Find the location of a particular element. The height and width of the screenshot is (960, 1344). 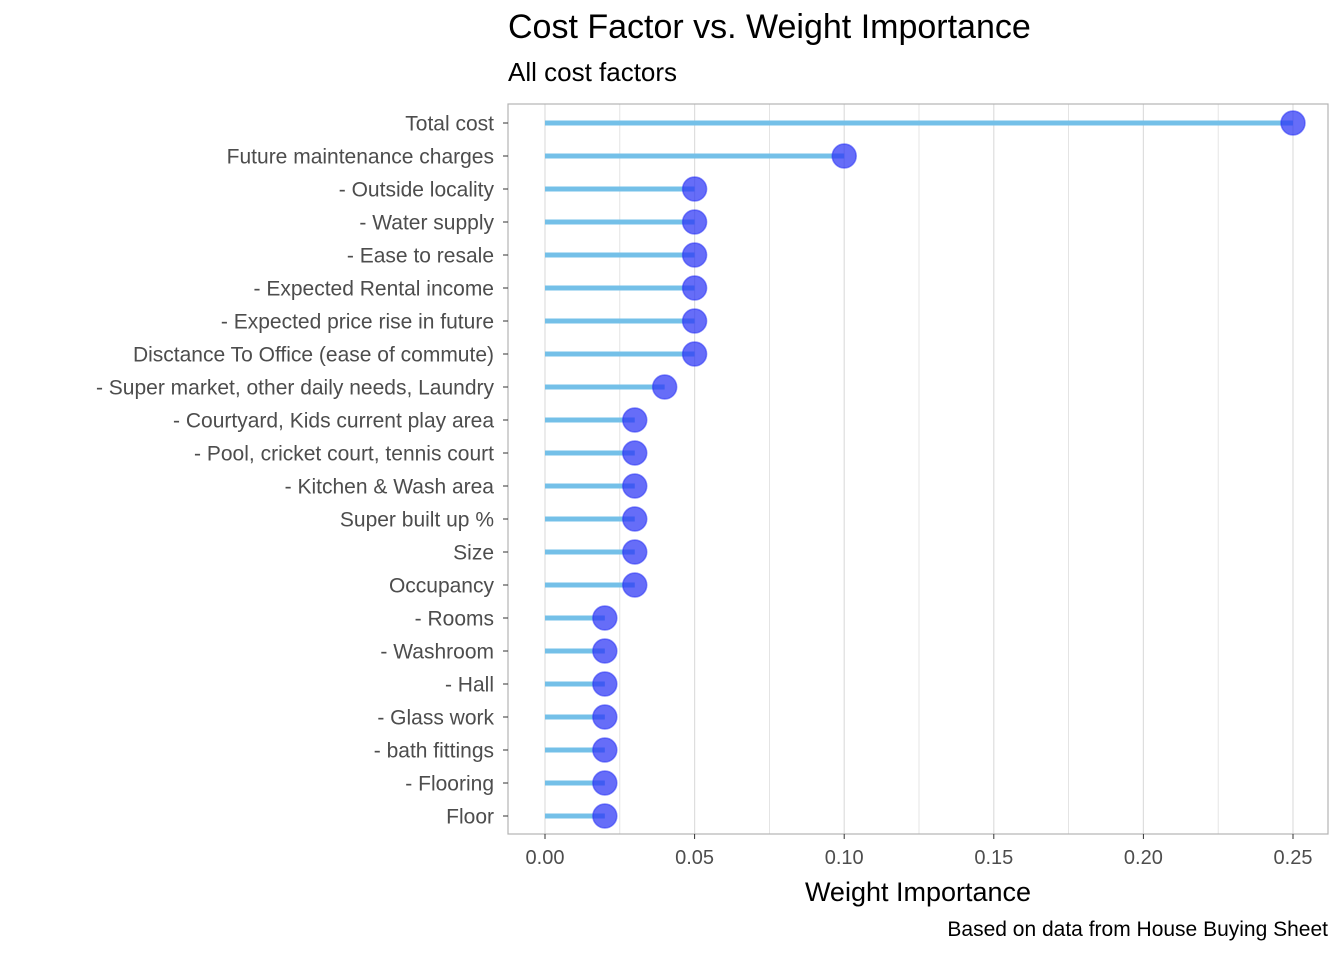

category-label: Future maintenance charges is located at coordinates (360, 157).